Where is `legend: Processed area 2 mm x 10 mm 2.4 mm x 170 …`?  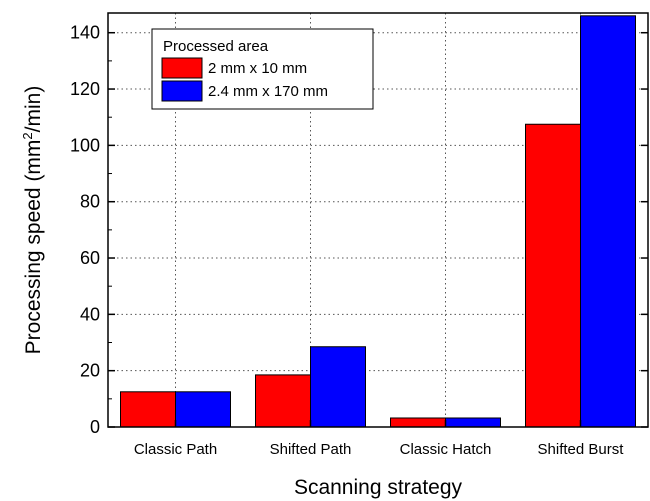
legend: Processed area 2 mm x 10 mm 2.4 mm x 170 … is located at coordinates (262, 69).